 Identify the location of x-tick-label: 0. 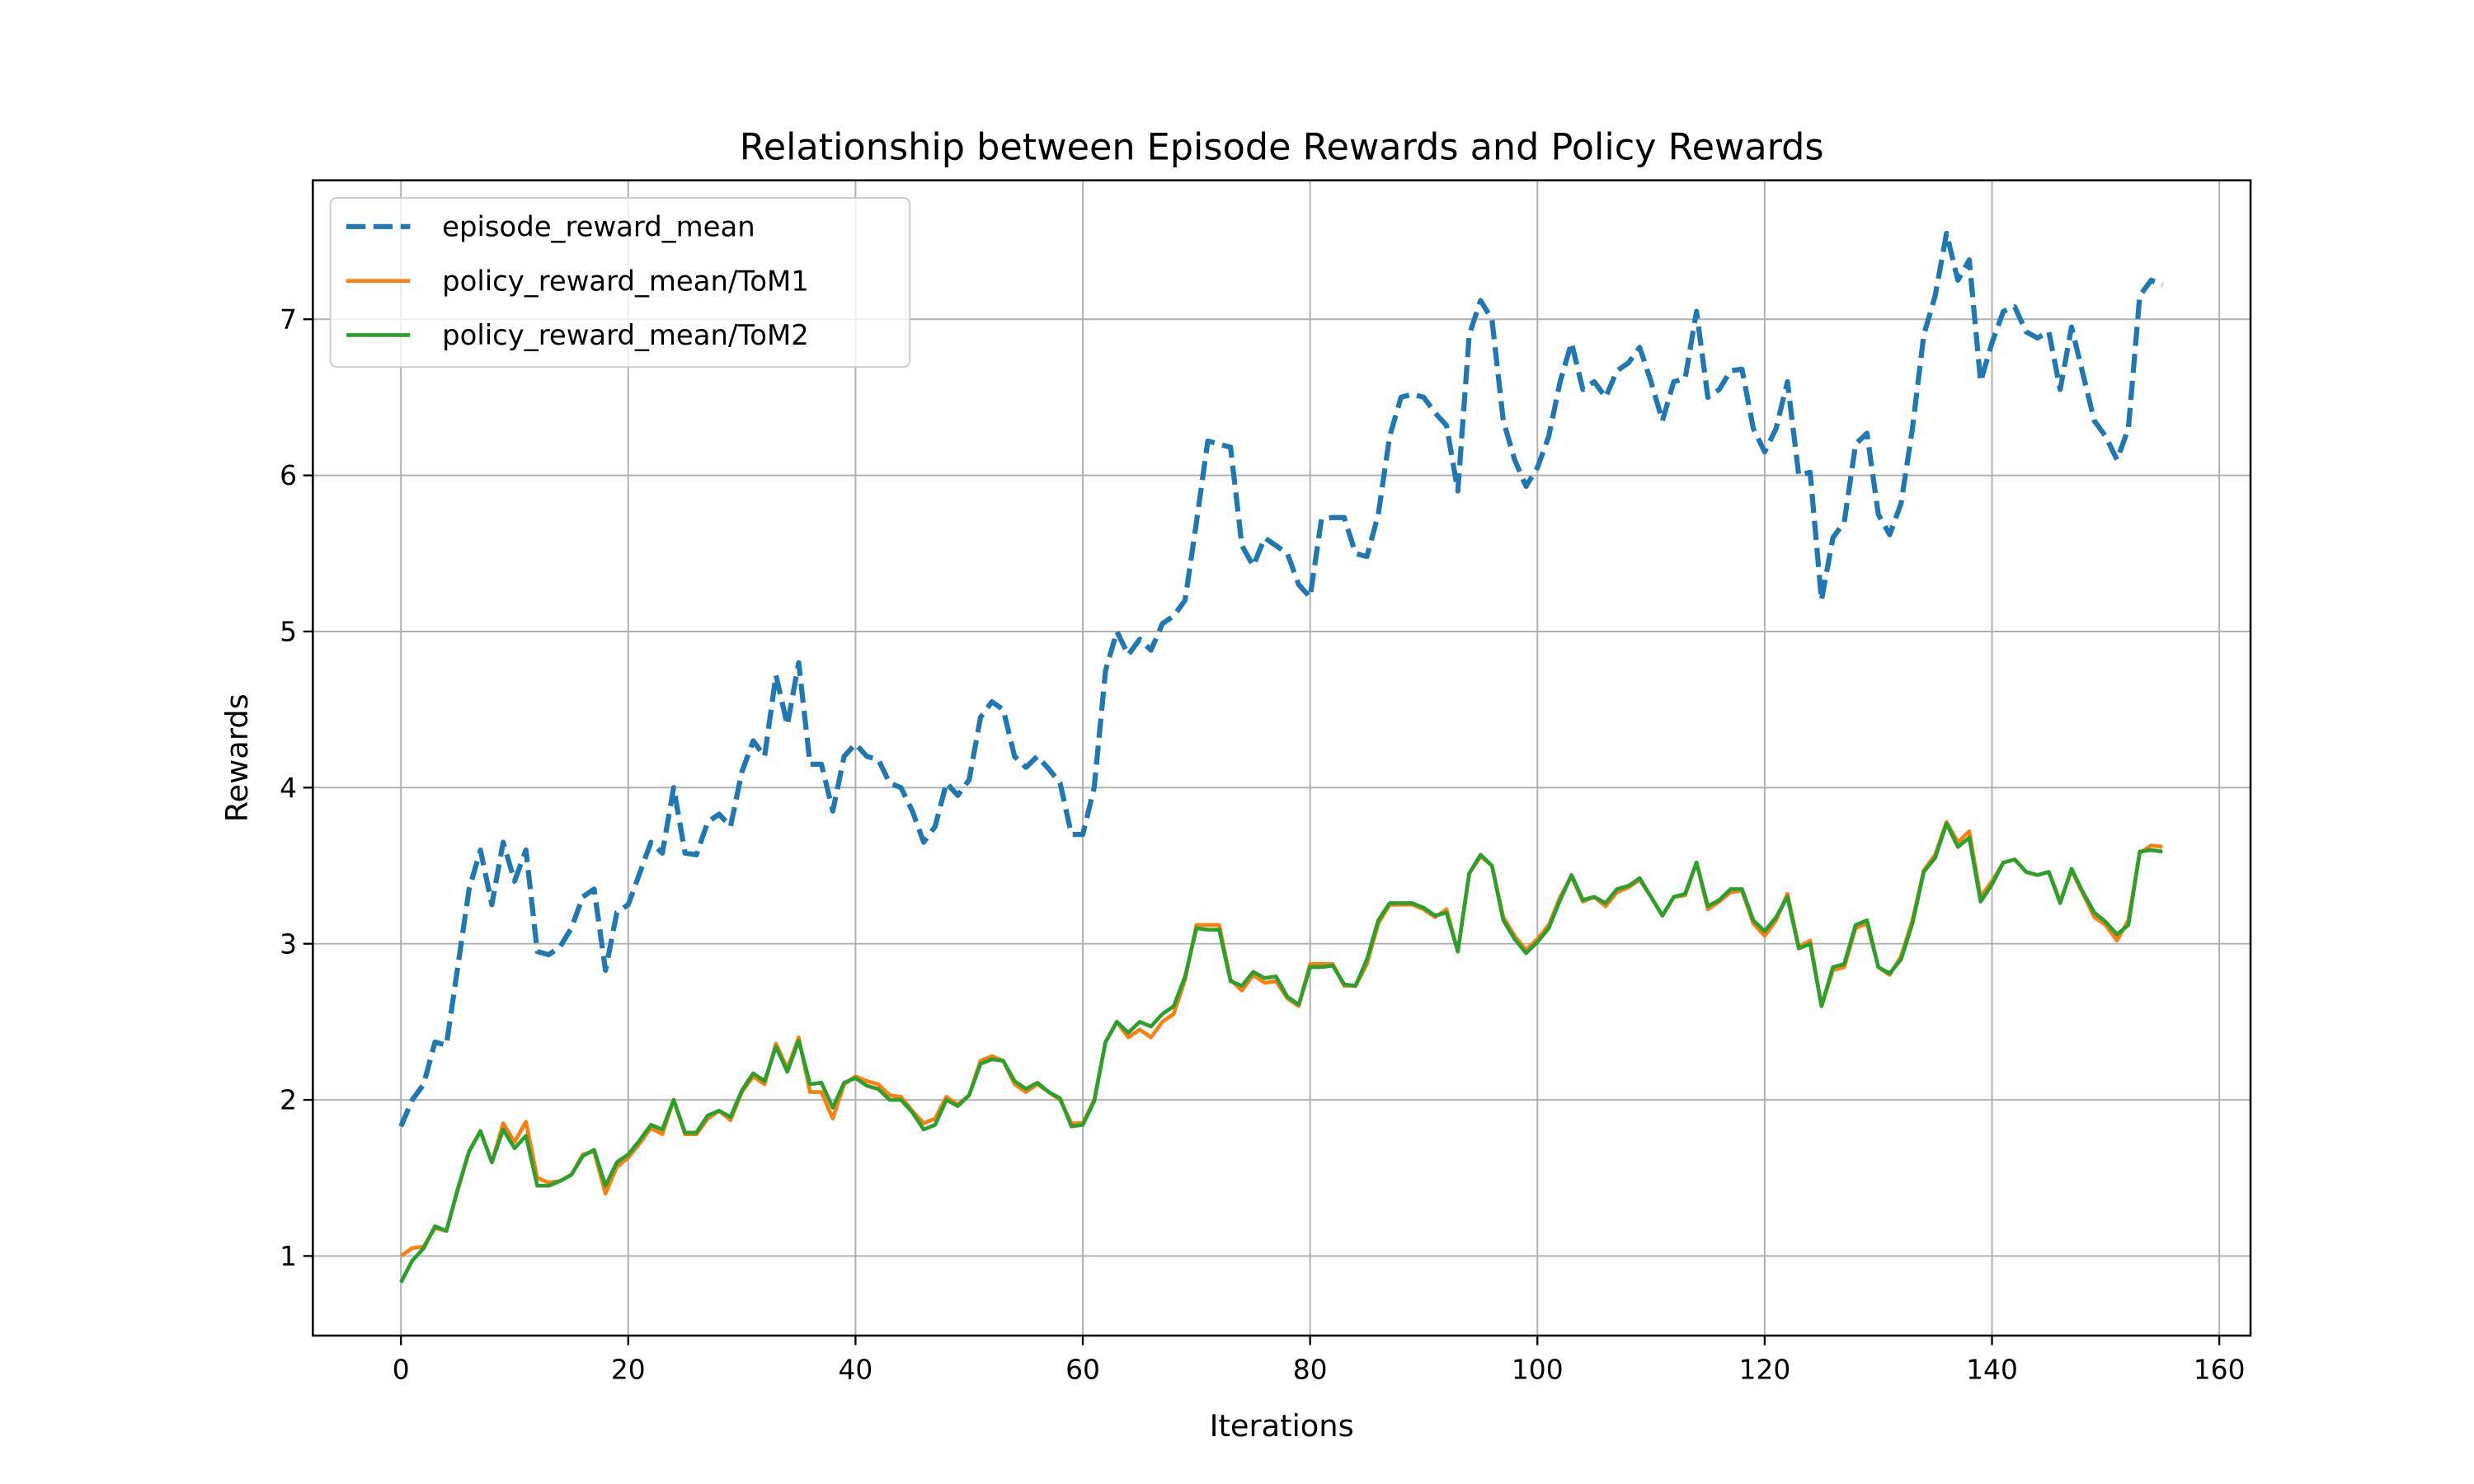
(401, 1369).